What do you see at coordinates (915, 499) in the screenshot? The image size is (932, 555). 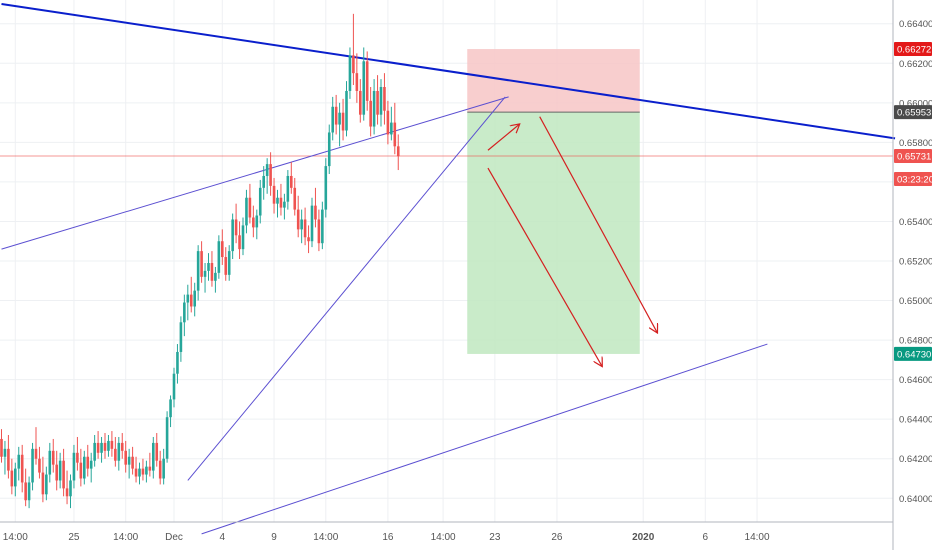 I see `y-tick-label: 0.64000` at bounding box center [915, 499].